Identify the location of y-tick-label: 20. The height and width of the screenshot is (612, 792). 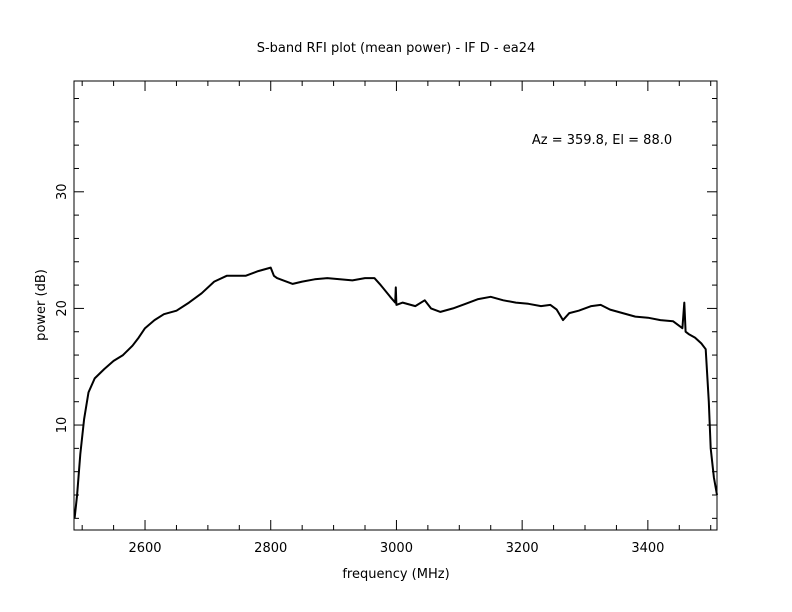
(62, 308).